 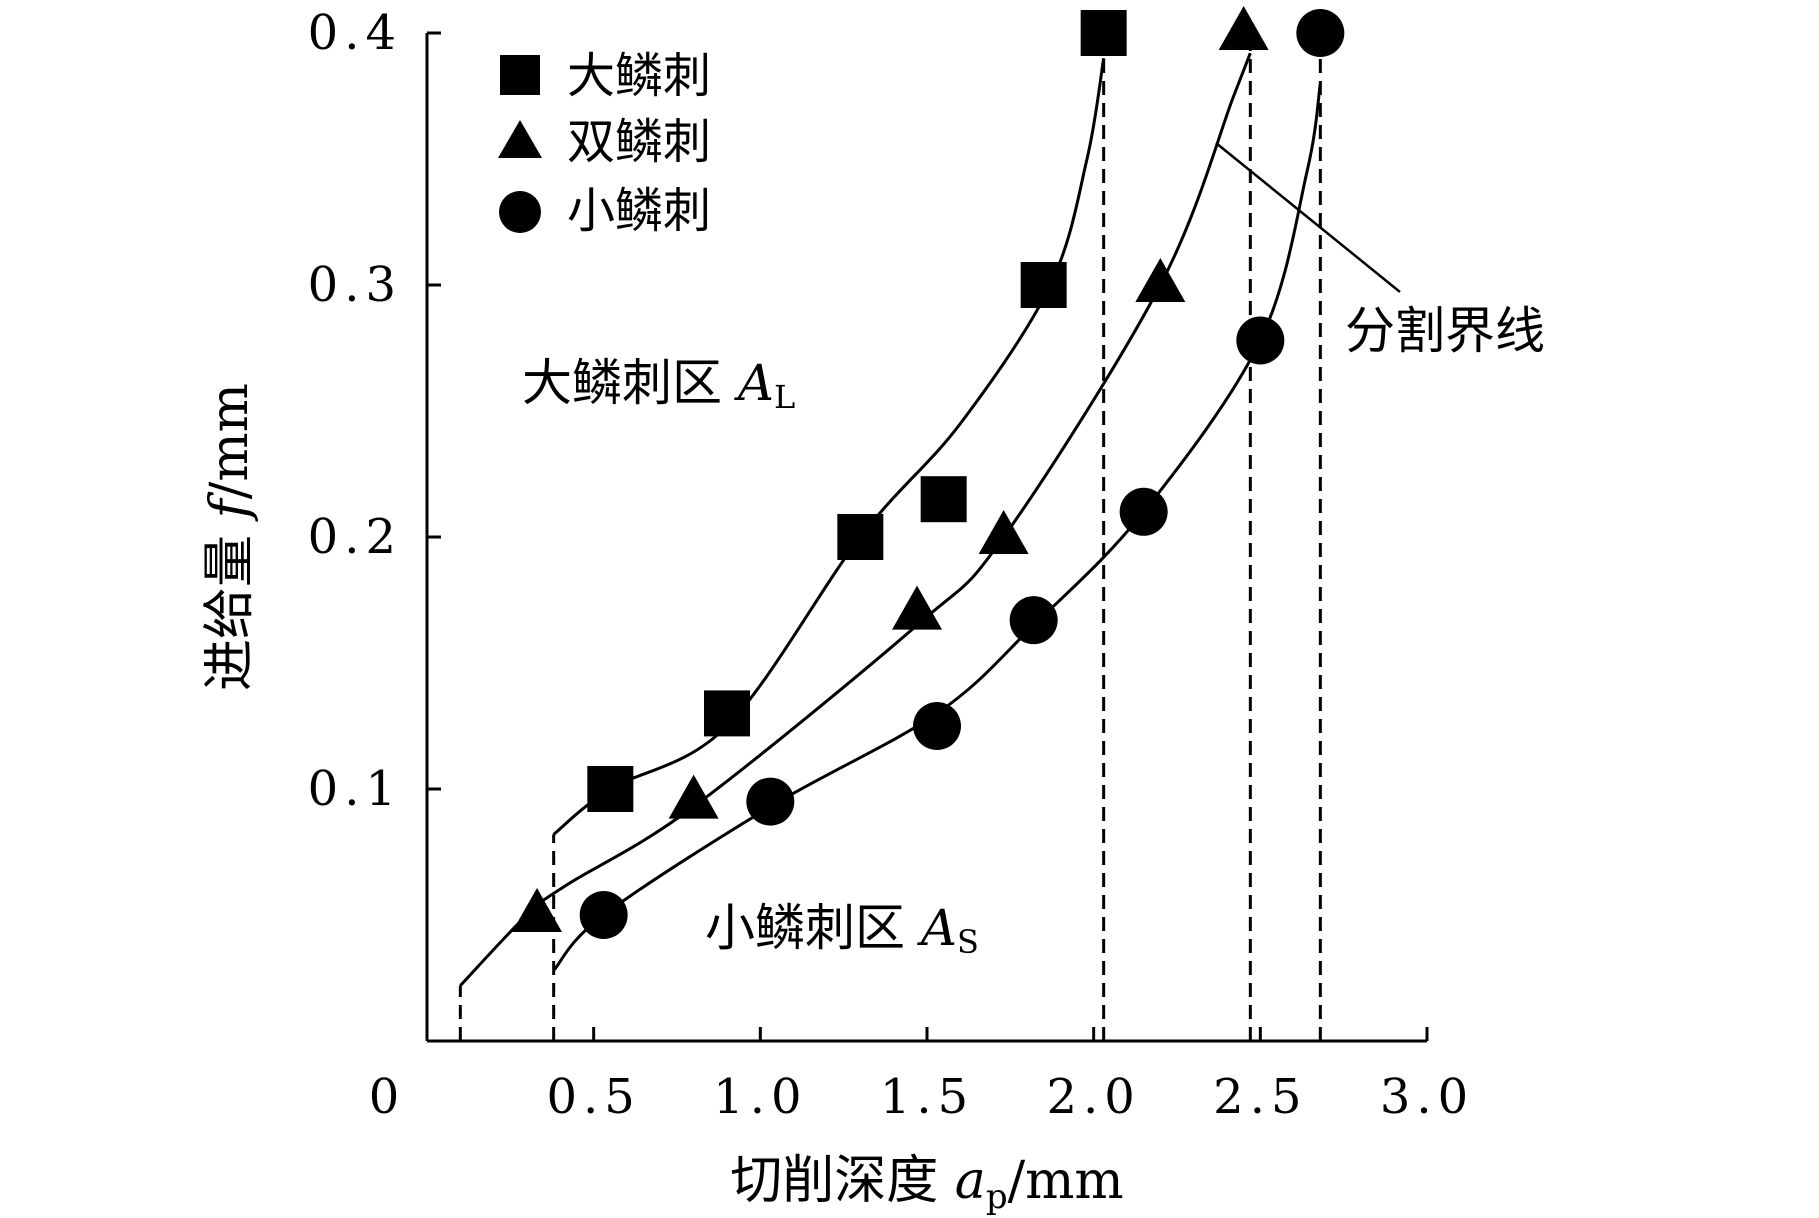 What do you see at coordinates (593, 1097) in the screenshot?
I see `x-tick-label: 0.5` at bounding box center [593, 1097].